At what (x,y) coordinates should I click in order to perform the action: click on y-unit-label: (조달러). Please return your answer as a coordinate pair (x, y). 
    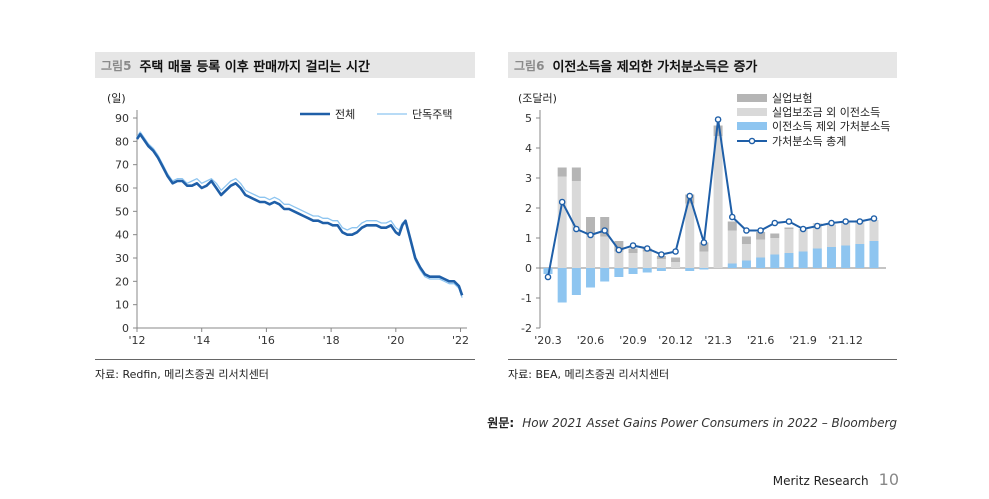
    Looking at the image, I should click on (537, 98).